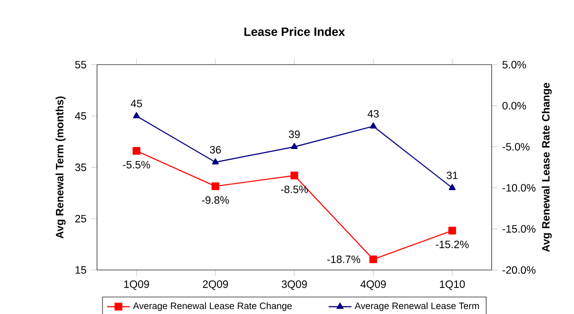 The height and width of the screenshot is (314, 574). What do you see at coordinates (136, 164) in the screenshot?
I see `data-label: -5.5%` at bounding box center [136, 164].